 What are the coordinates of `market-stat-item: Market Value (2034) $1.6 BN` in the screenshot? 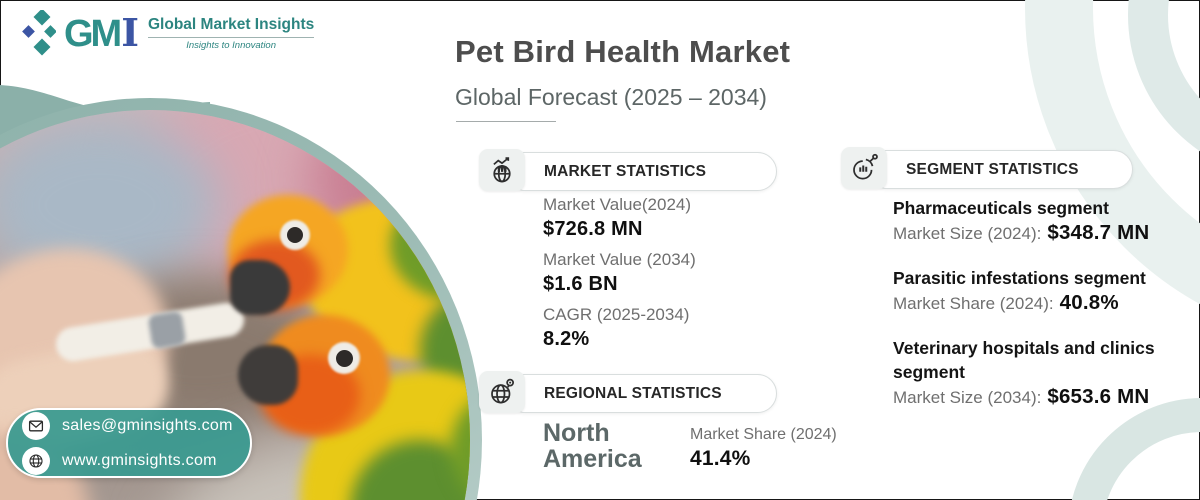 It's located at (619, 273).